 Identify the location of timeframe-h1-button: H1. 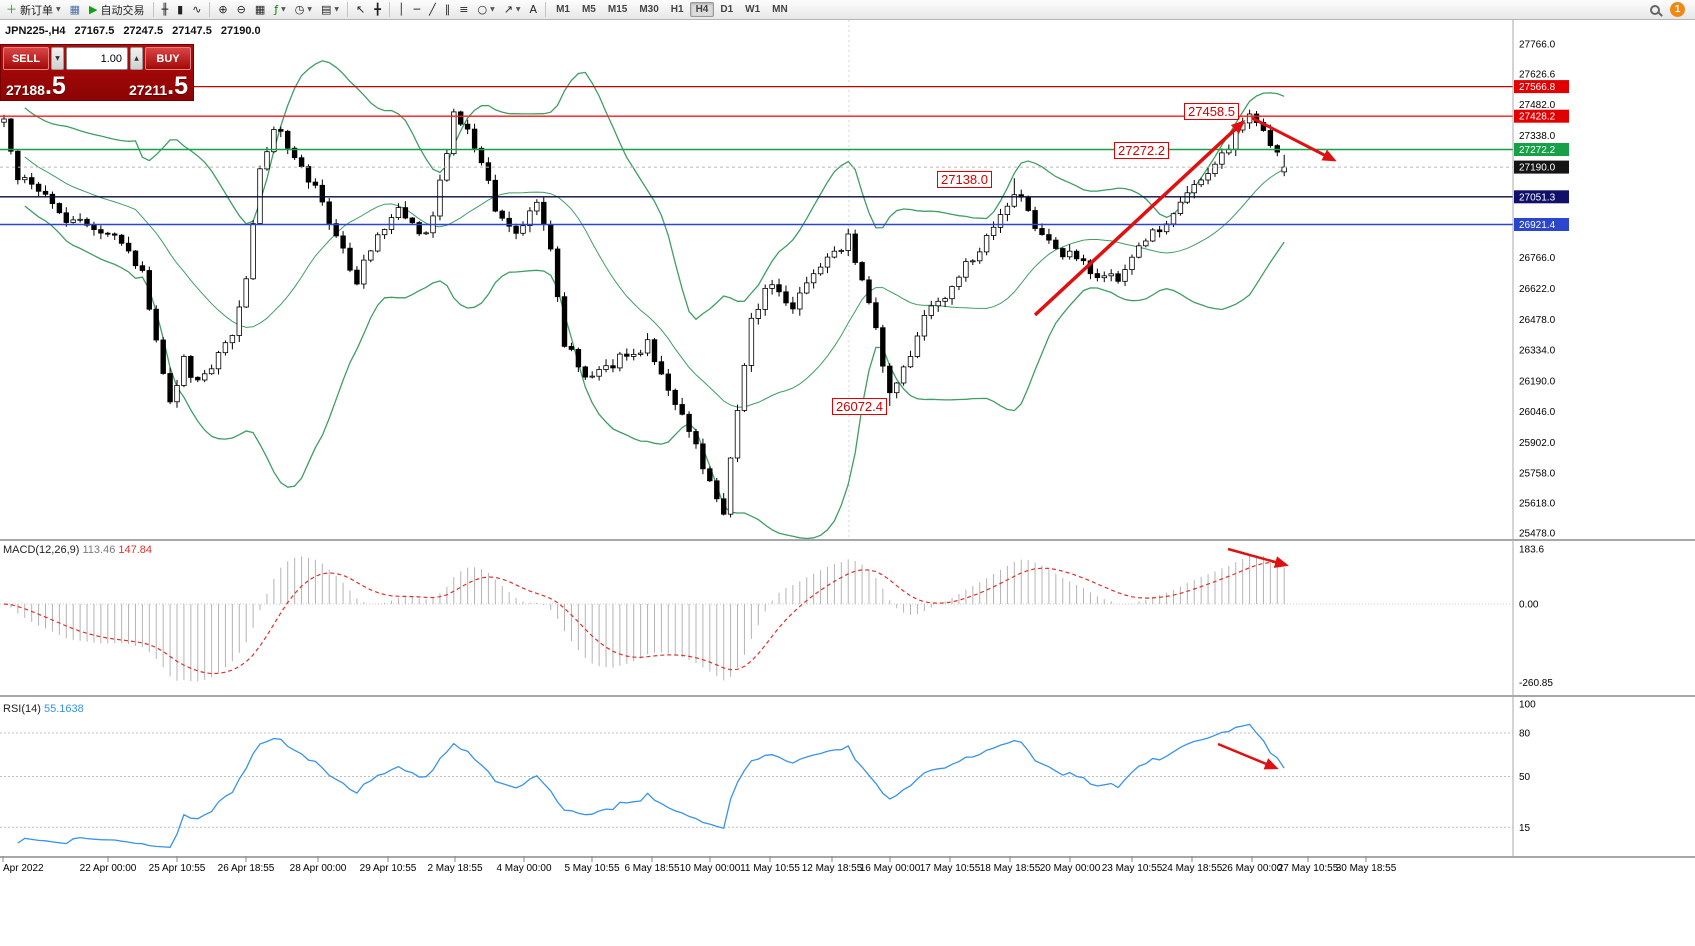
(677, 9).